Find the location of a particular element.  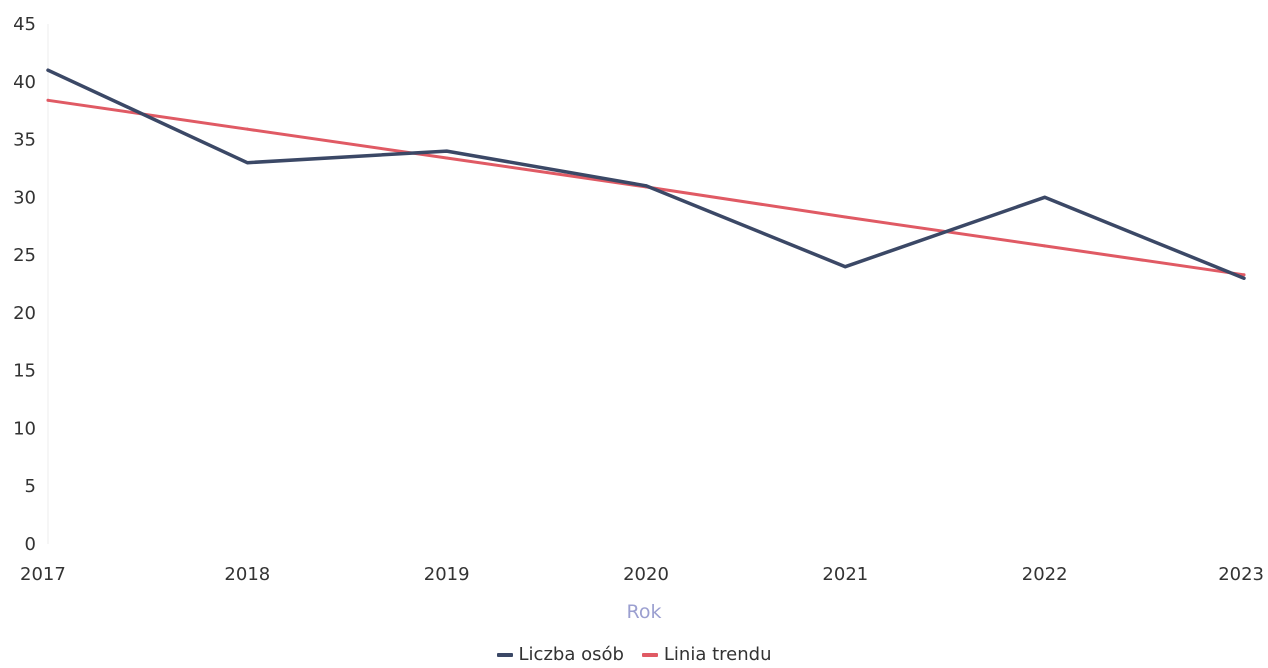

x-tick-label: 2023 is located at coordinates (1241, 574).